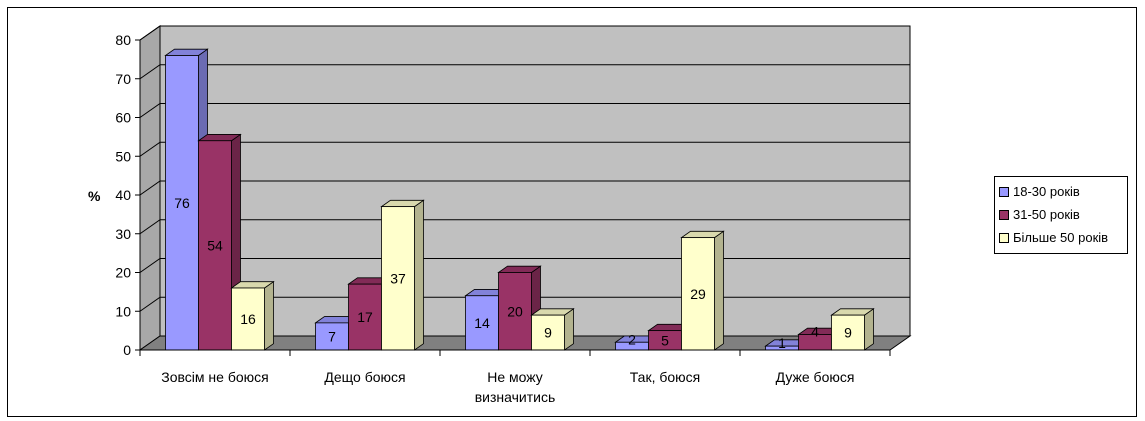 This screenshot has height=421, width=1145. What do you see at coordinates (123, 40) in the screenshot?
I see `y-tick-label: 80` at bounding box center [123, 40].